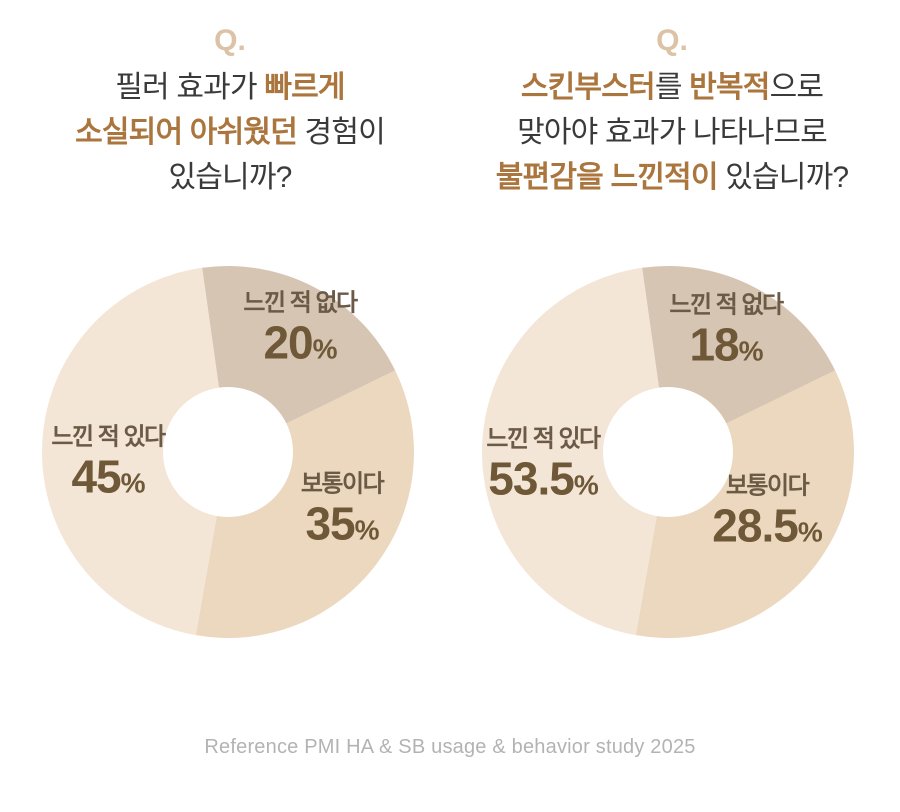 The height and width of the screenshot is (812, 900). I want to click on question-line: 스킨부스터를 반복적으로, so click(672, 87).